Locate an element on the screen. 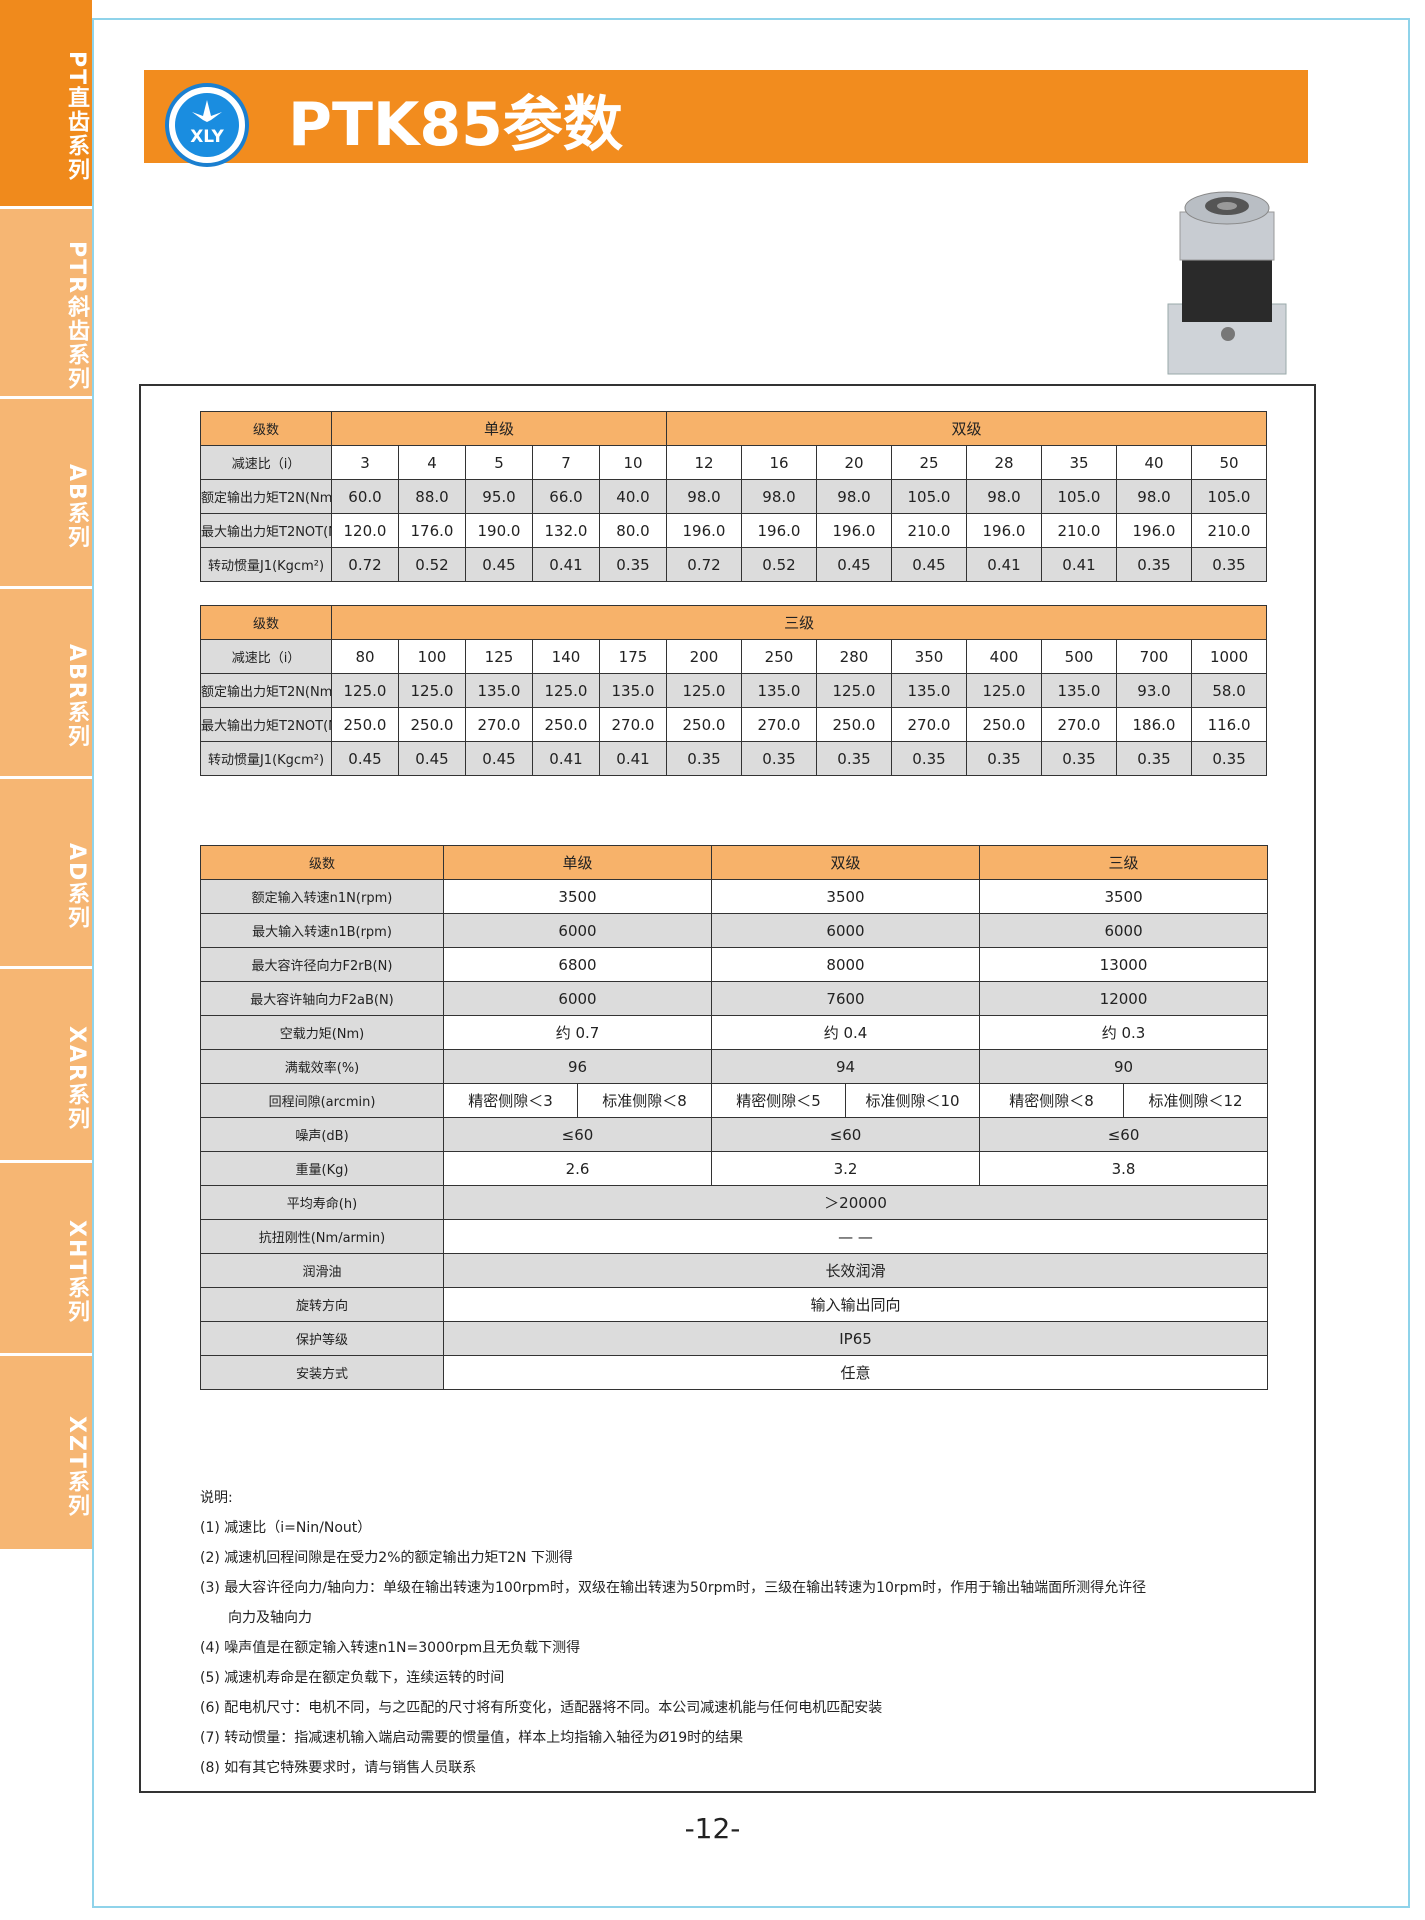 This screenshot has width=1425, height=1920. row-label: 安装方式 is located at coordinates (322, 1372).